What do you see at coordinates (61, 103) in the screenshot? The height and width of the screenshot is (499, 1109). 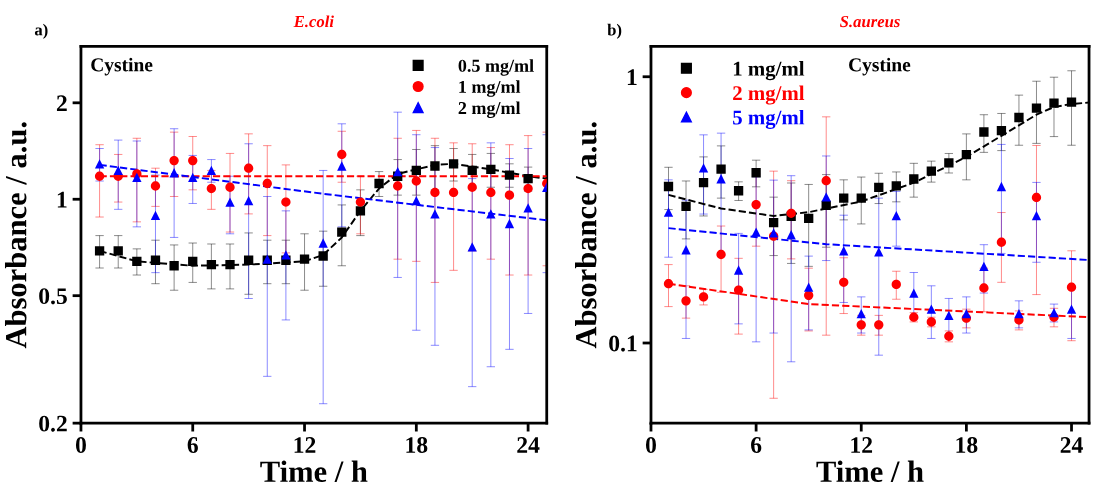 I see `y-tick-label: 2` at bounding box center [61, 103].